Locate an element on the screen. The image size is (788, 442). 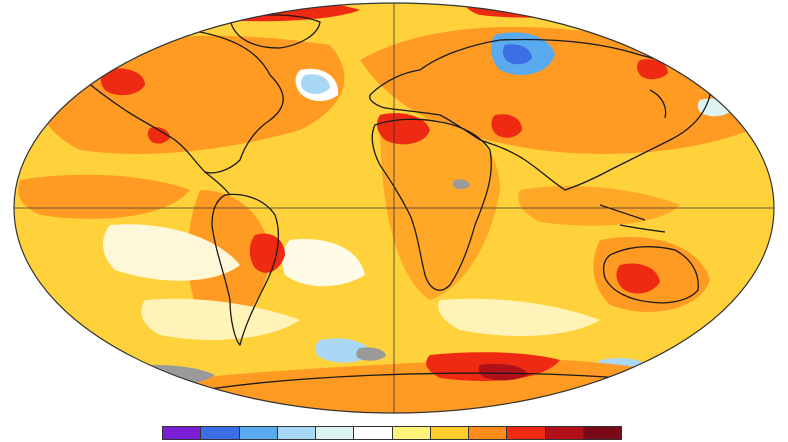
indonesia-outline is located at coordinates (632, 218).